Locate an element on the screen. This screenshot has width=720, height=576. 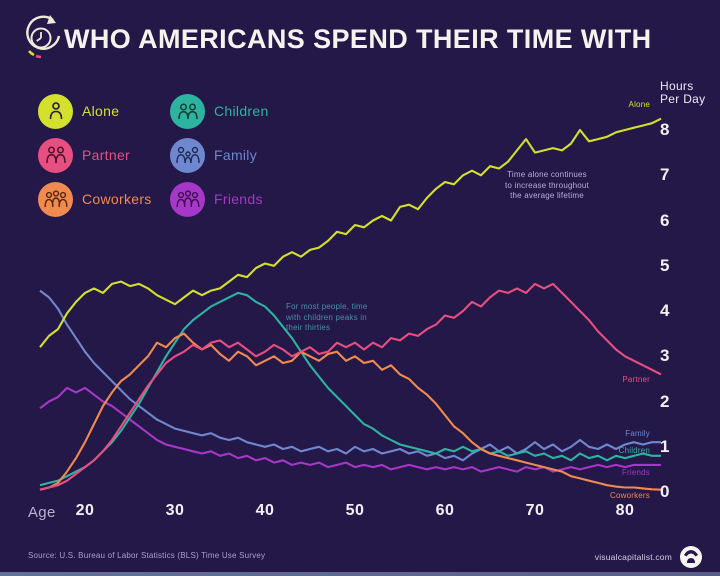
y-tick-label: 7 is located at coordinates (665, 175).